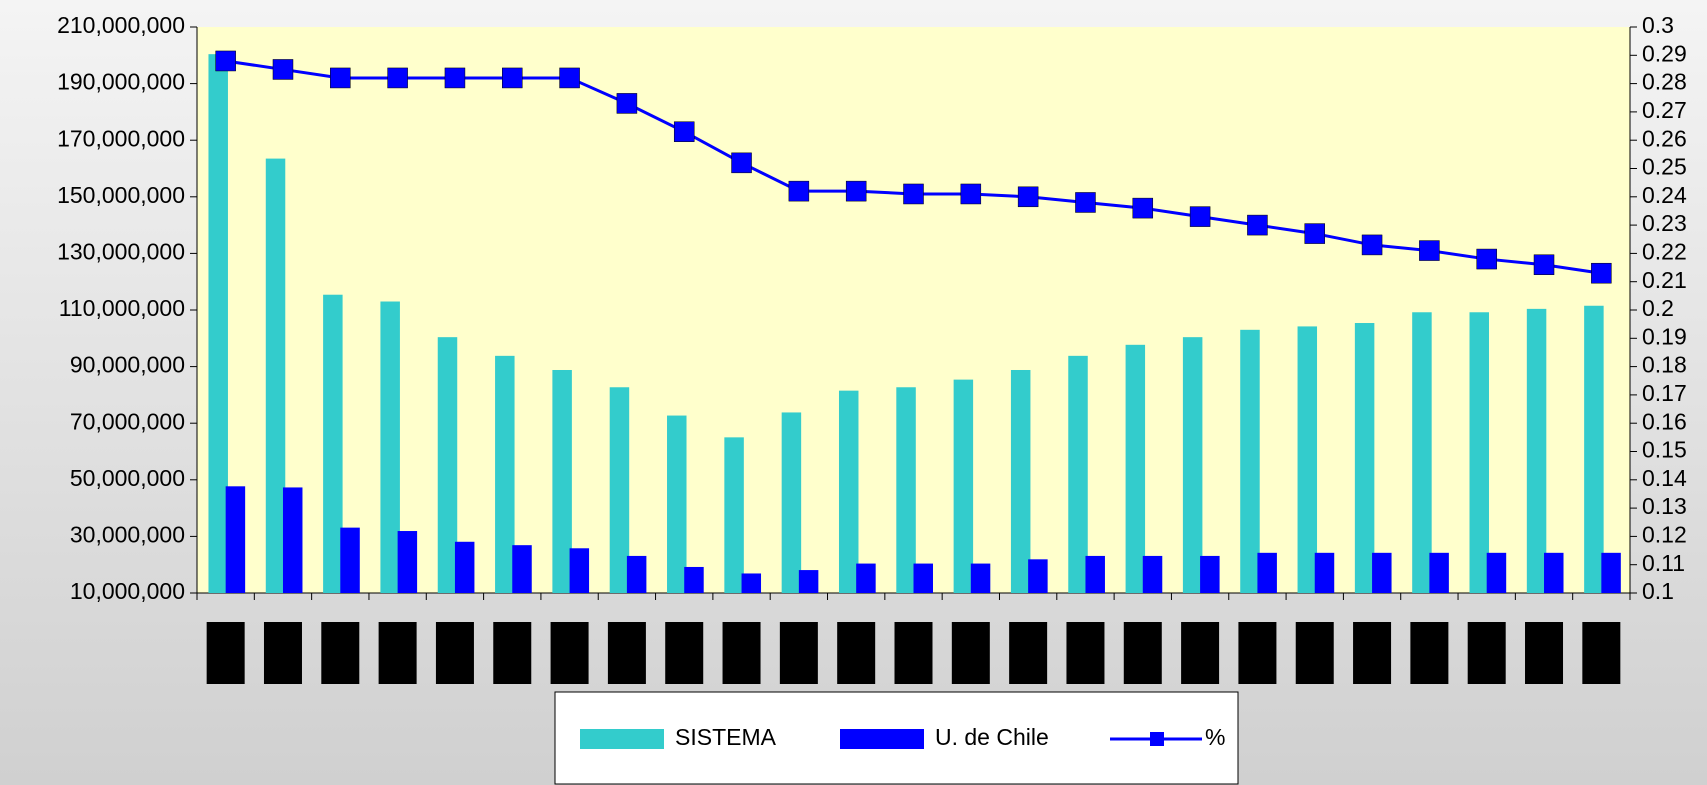 This screenshot has width=1707, height=785. Describe the element at coordinates (726, 737) in the screenshot. I see `legend-label: SISTEMA` at that location.